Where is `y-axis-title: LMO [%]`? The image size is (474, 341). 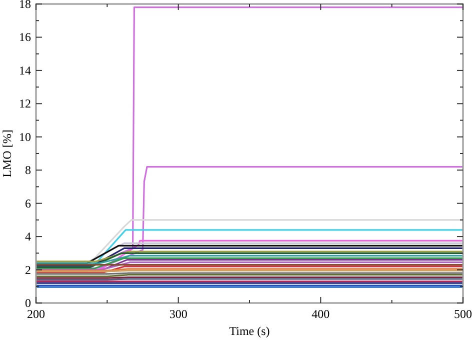 y-axis-title: LMO [%] is located at coordinates (7, 154).